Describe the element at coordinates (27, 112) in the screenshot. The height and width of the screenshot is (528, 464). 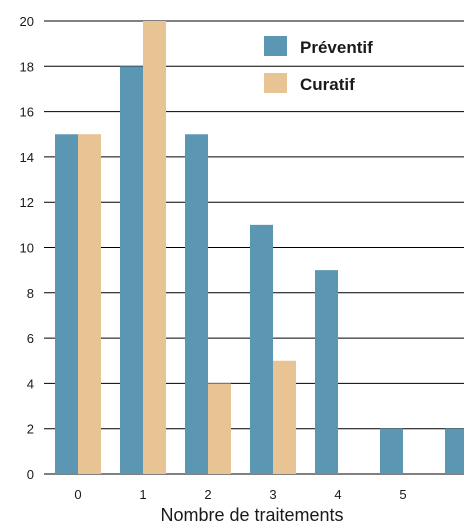
I see `y-tick-label: 16` at that location.